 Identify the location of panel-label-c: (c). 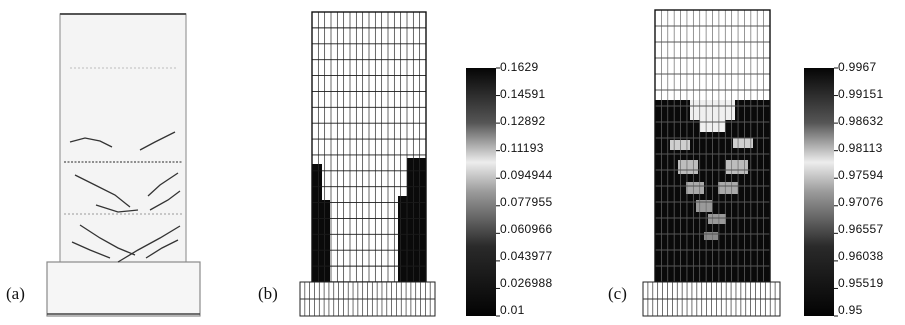
(617, 293).